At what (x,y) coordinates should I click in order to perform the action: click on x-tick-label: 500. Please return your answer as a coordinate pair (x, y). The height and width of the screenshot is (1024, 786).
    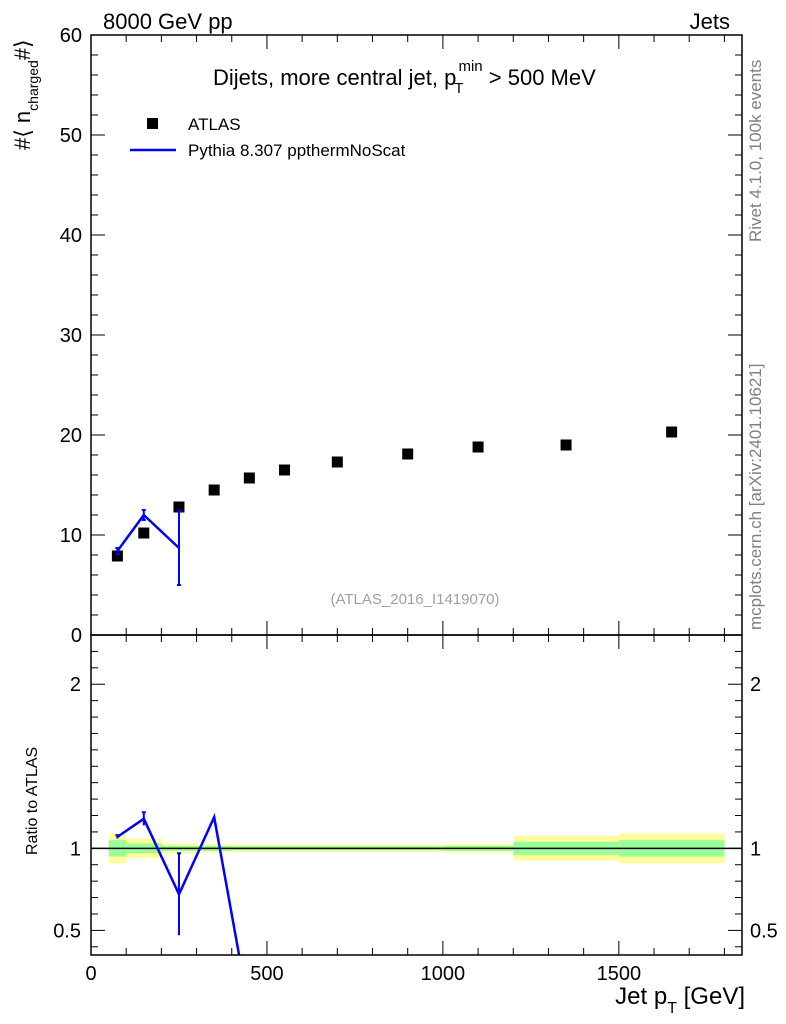
    Looking at the image, I should click on (266, 974).